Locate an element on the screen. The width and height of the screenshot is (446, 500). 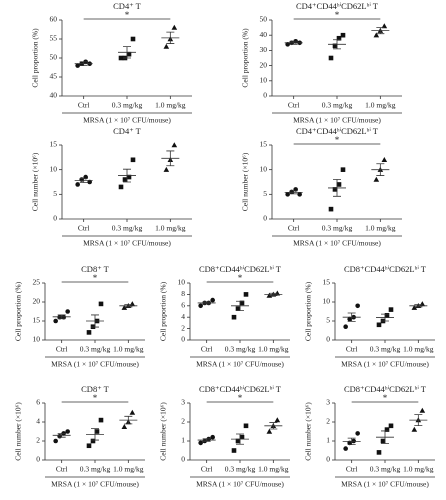
y-tick-label: 3 is located at coordinates (328, 402).